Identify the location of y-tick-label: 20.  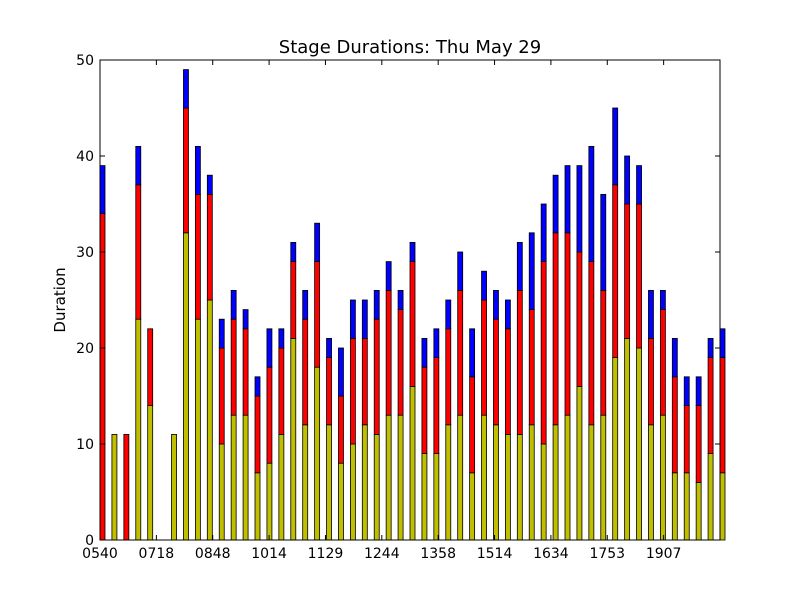
(85, 349).